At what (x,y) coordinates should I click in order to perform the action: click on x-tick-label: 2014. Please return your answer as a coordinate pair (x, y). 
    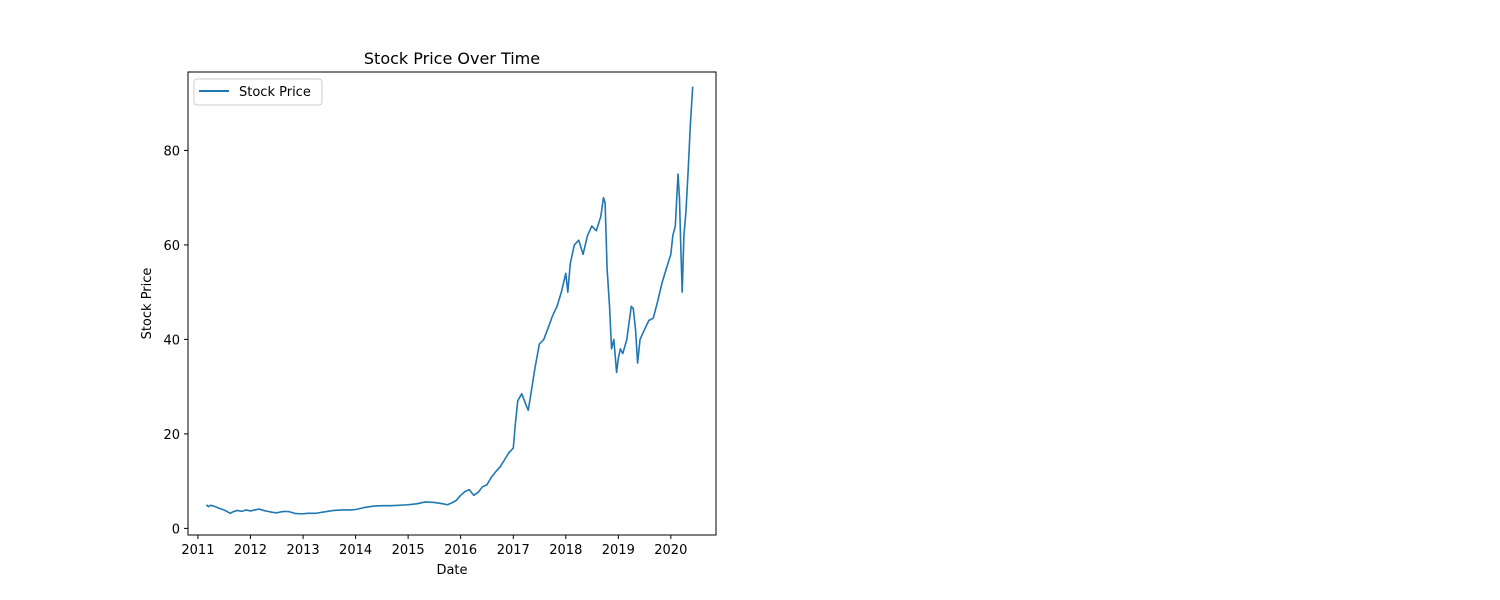
    Looking at the image, I should click on (355, 550).